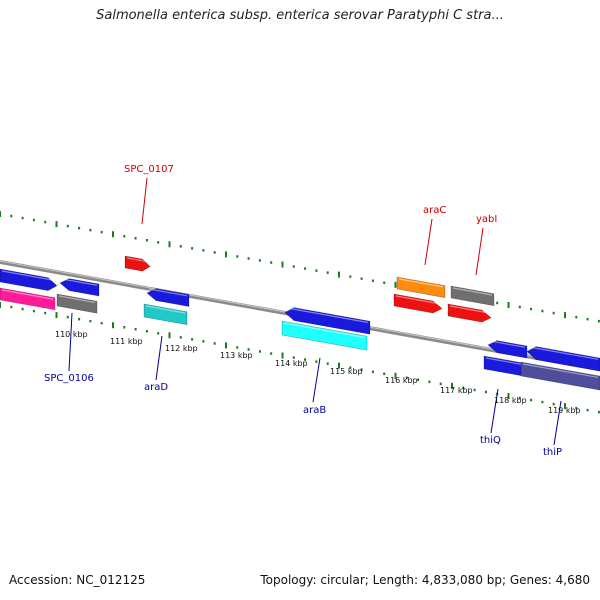 This screenshot has height=600, width=600. Describe the element at coordinates (69, 378) in the screenshot. I see `gene-label-reverse: SPC_0106` at that location.